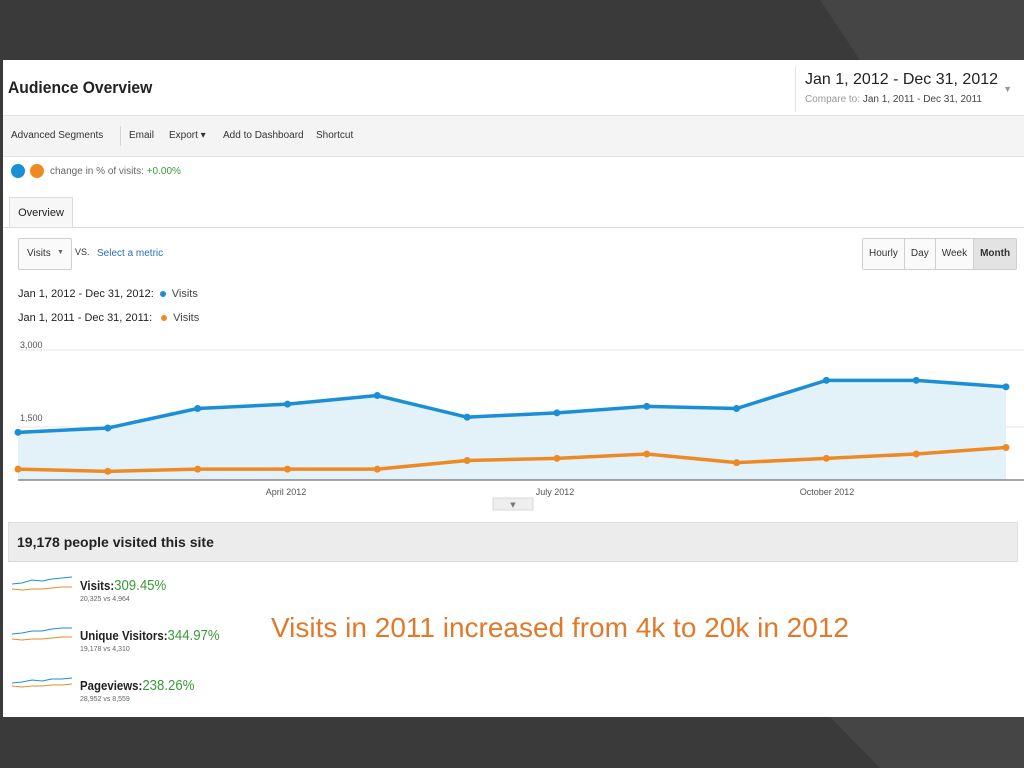 This screenshot has height=768, width=1024. I want to click on date-compare: Compare to: Jan 1, 2011 - Dec 31, 2011, so click(893, 99).